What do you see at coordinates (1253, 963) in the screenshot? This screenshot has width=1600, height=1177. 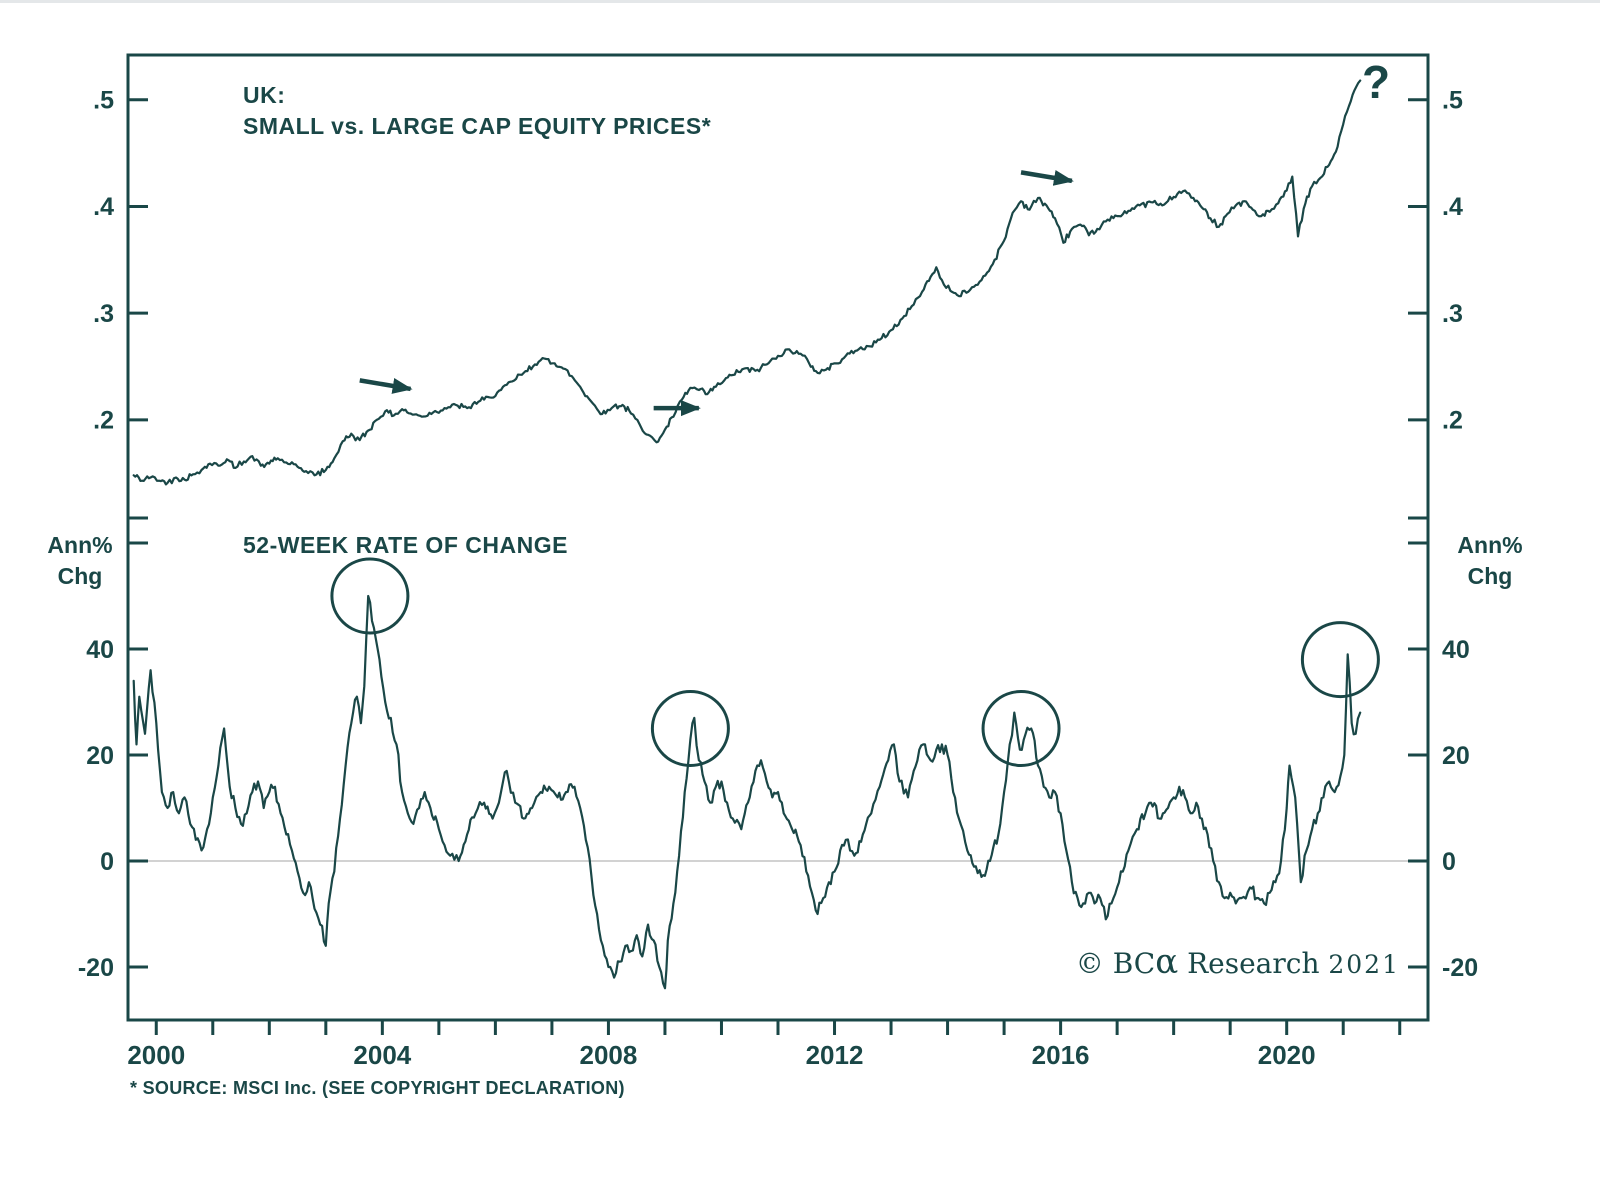 I see `copyright-mid: Research` at bounding box center [1253, 963].